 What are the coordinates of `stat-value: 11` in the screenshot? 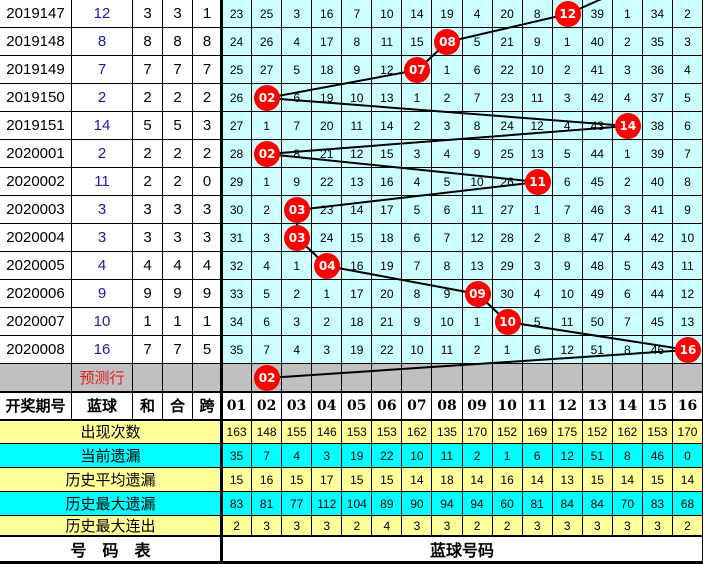 It's located at (447, 456).